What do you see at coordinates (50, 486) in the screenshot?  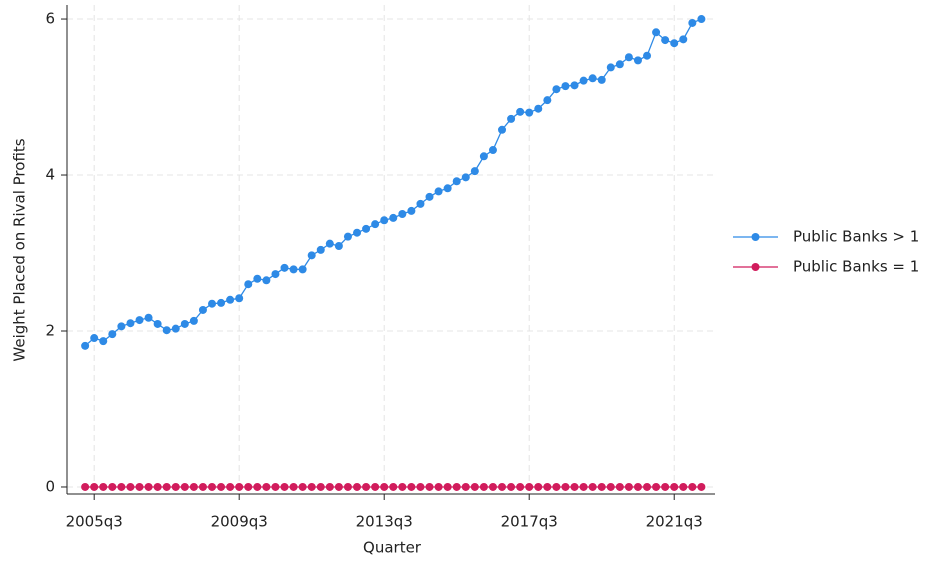 I see `y-tick-label: 0` at bounding box center [50, 486].